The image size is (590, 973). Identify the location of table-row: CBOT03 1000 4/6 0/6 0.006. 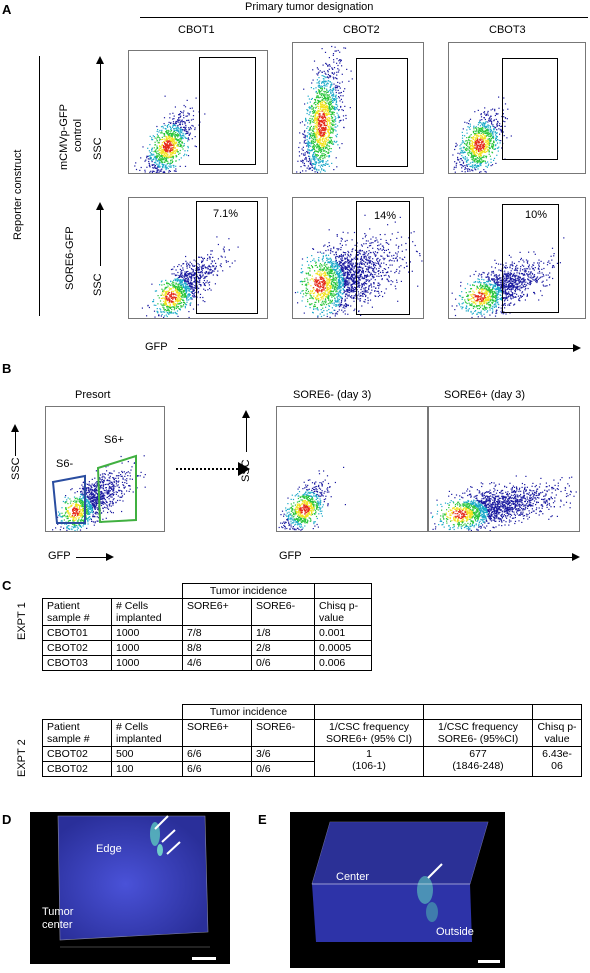
(207, 663).